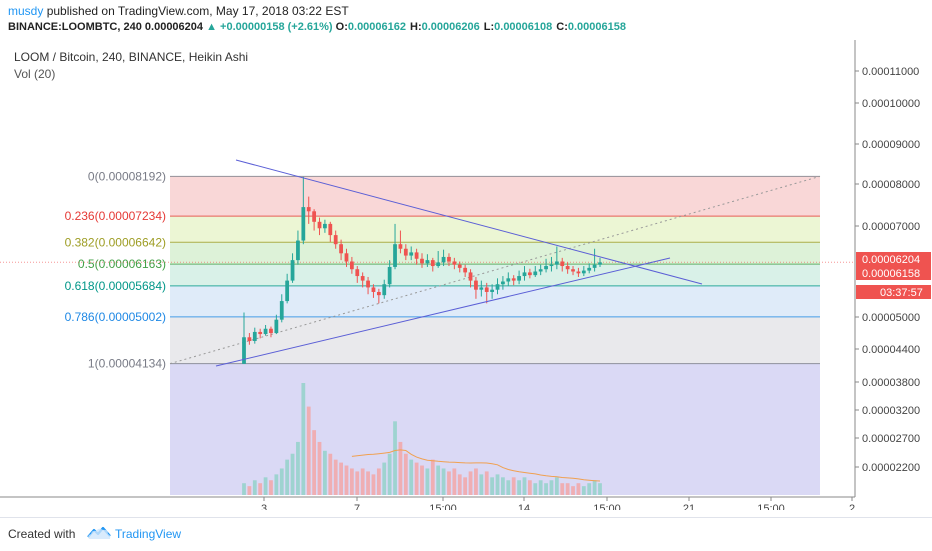 Image resolution: width=932 pixels, height=551 pixels. What do you see at coordinates (264, 506) in the screenshot?
I see `time-axis-label: 3` at bounding box center [264, 506].